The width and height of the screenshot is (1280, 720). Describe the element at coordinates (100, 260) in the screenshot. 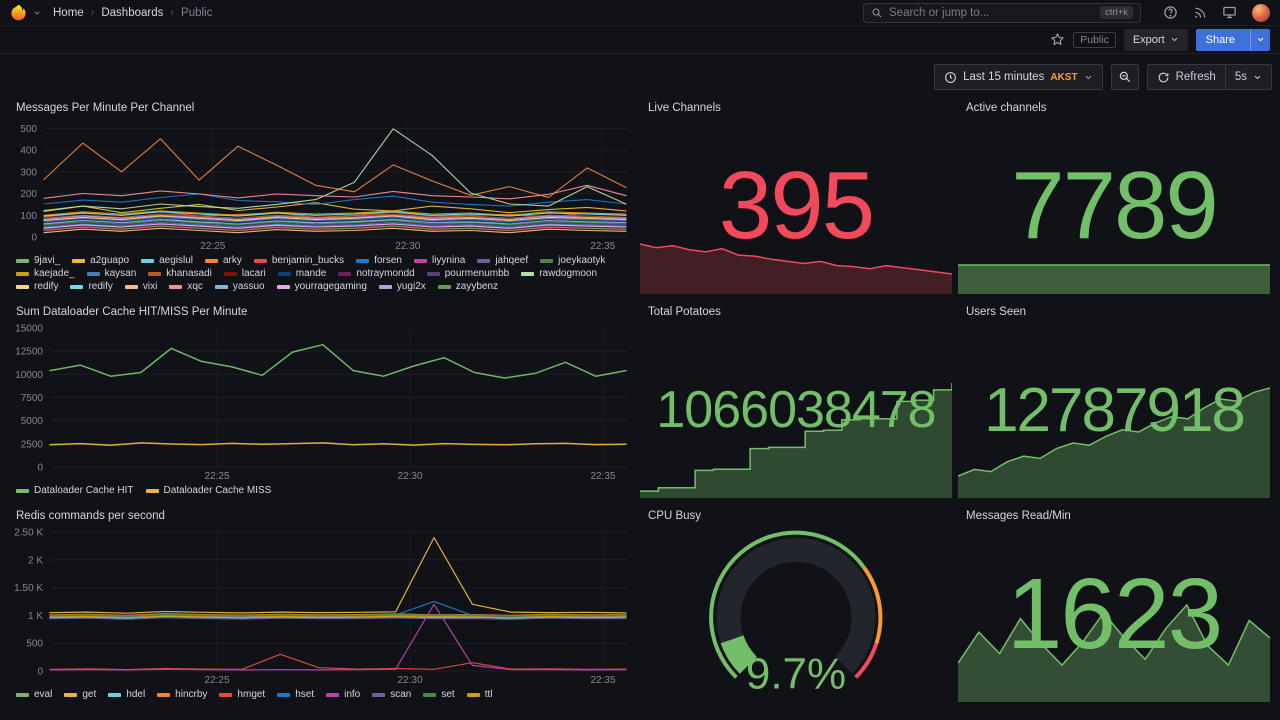

I see `legend-item: a2guapo` at that location.